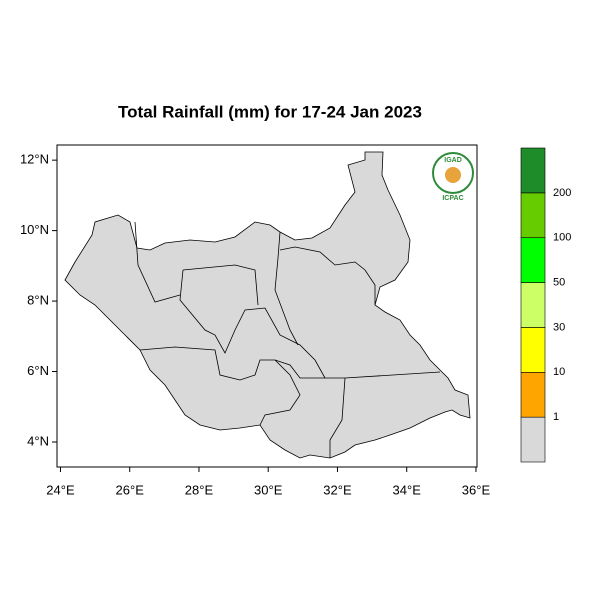  Describe the element at coordinates (34, 159) in the screenshot. I see `y-tick-label: 12°N` at that location.